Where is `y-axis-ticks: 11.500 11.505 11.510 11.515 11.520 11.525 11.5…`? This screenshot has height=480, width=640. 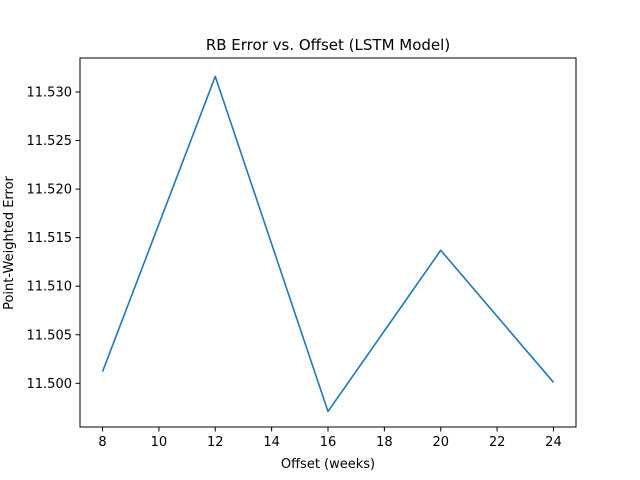 y-axis-ticks: 11.500 11.505 11.510 11.515 11.520 11.525 11.5… is located at coordinates (53, 238).